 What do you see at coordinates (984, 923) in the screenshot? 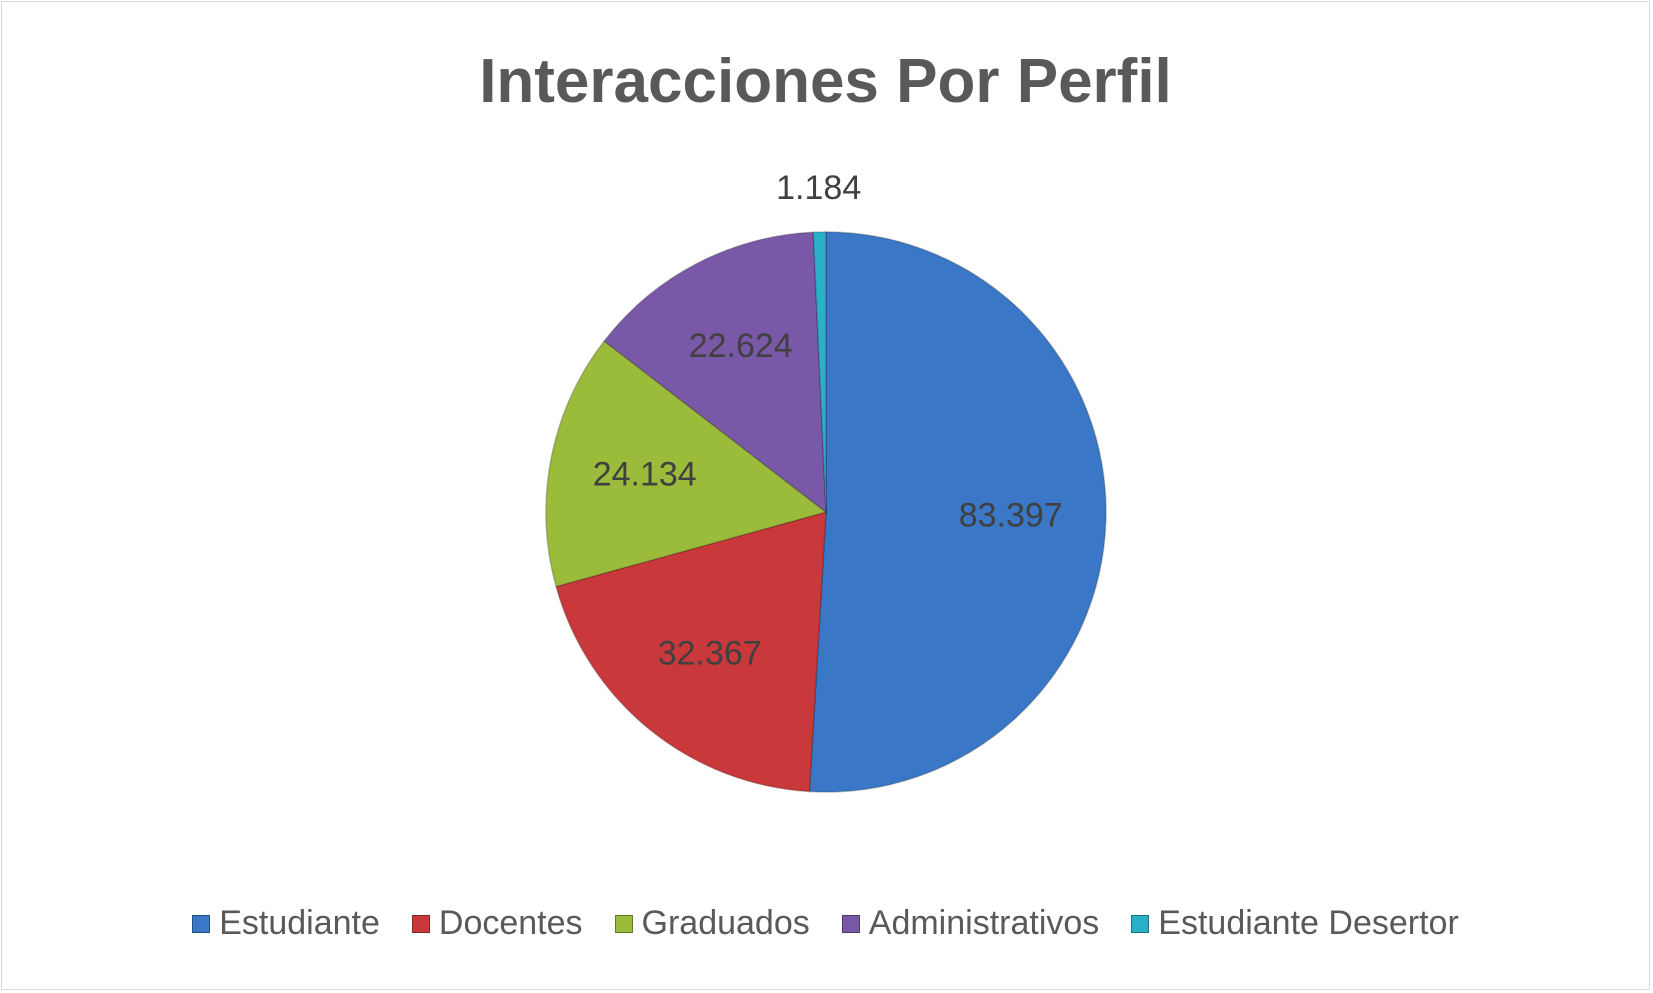
I see `legend-label-administrativos: Administrativos` at bounding box center [984, 923].